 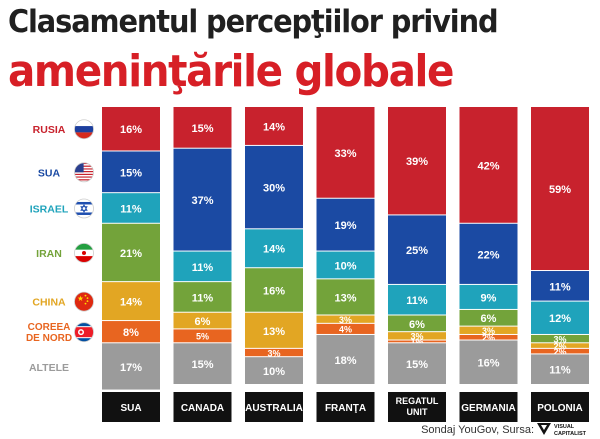 What do you see at coordinates (345, 265) in the screenshot?
I see `bar-segment-israel-franta` at bounding box center [345, 265].